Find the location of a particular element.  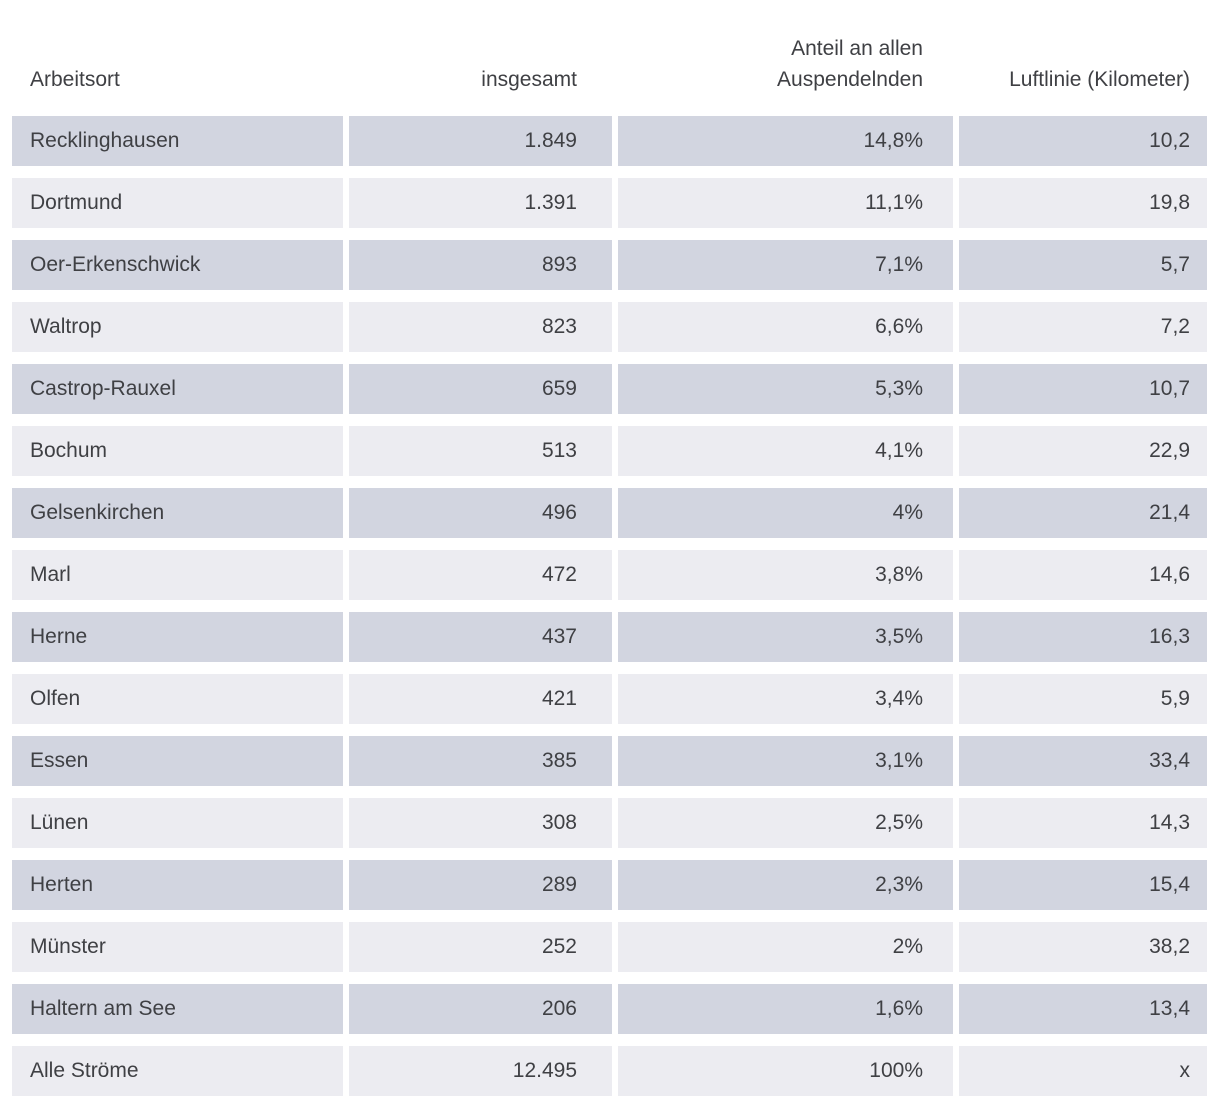

header-luftlinie: Luftlinie (Kilometer) is located at coordinates (1099, 79).